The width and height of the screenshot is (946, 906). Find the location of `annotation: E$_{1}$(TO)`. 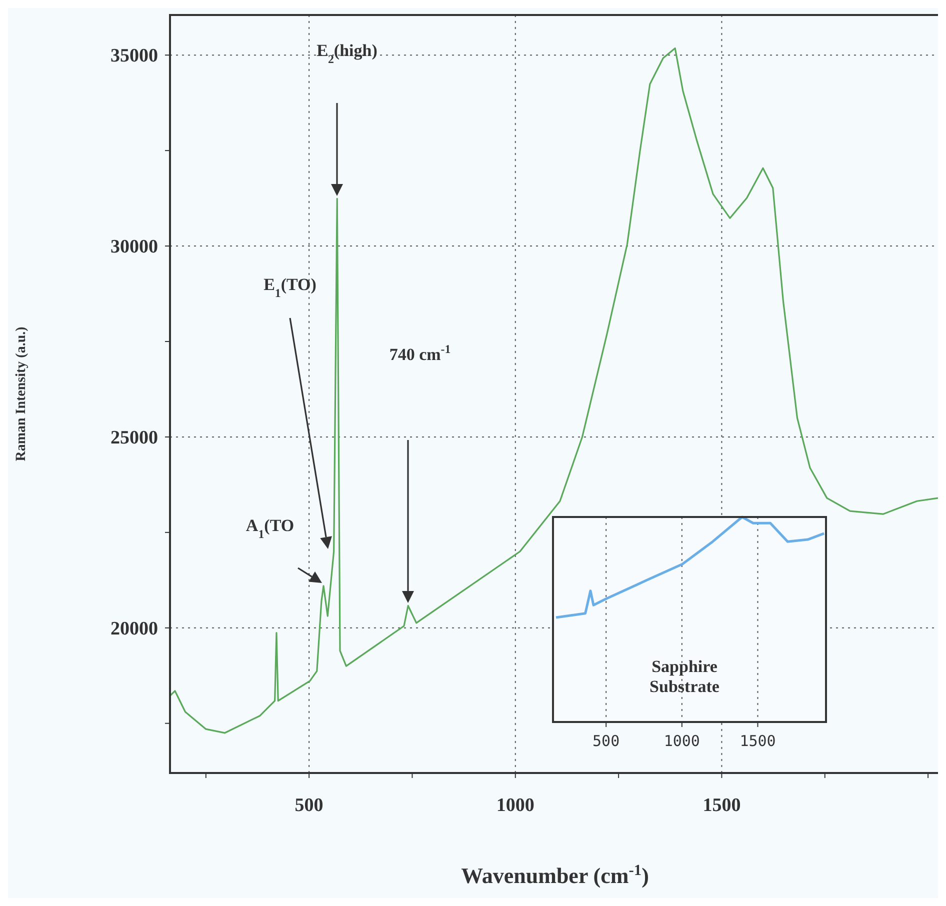

annotation: E$_{1}$(TO) is located at coordinates (290, 287).